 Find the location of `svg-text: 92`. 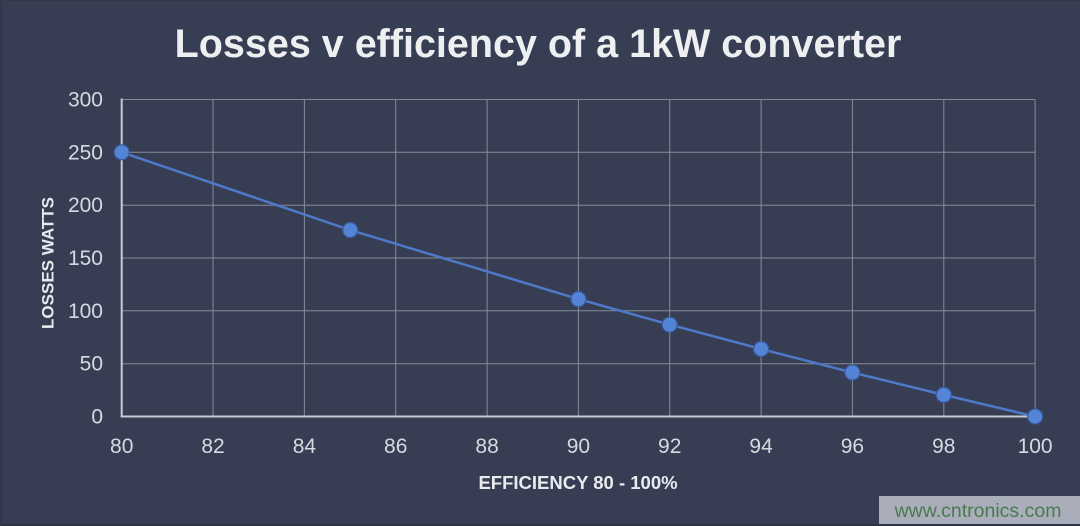

svg-text: 92 is located at coordinates (669, 446).